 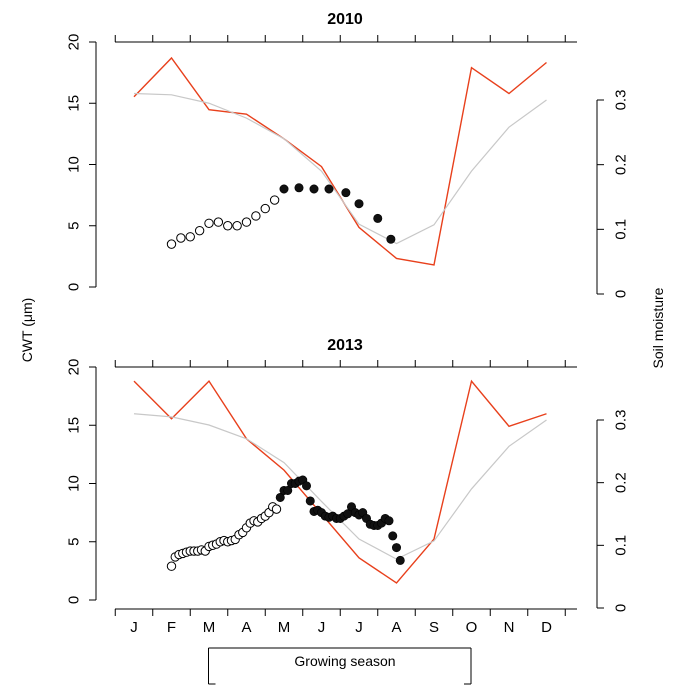 I want to click on x-tick-label: F, so click(x=171, y=627).